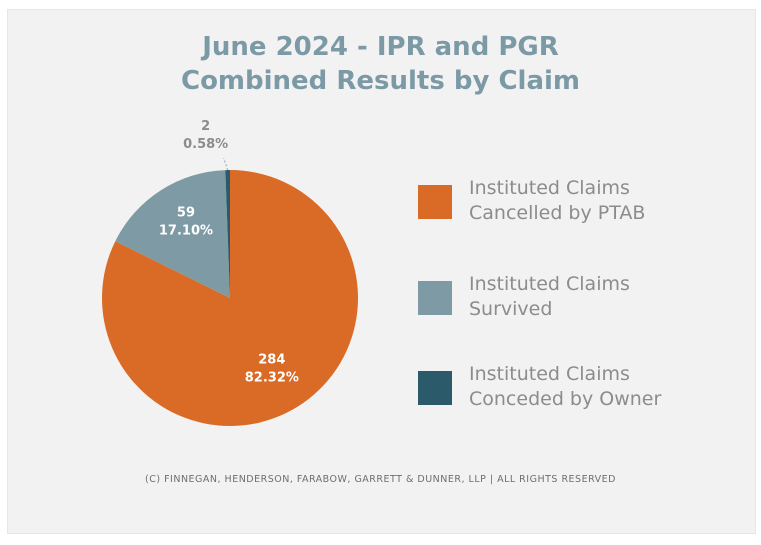 The height and width of the screenshot is (545, 761). Describe the element at coordinates (549, 188) in the screenshot. I see `legend-label-cancelled-line1: Instituted Claims` at that location.